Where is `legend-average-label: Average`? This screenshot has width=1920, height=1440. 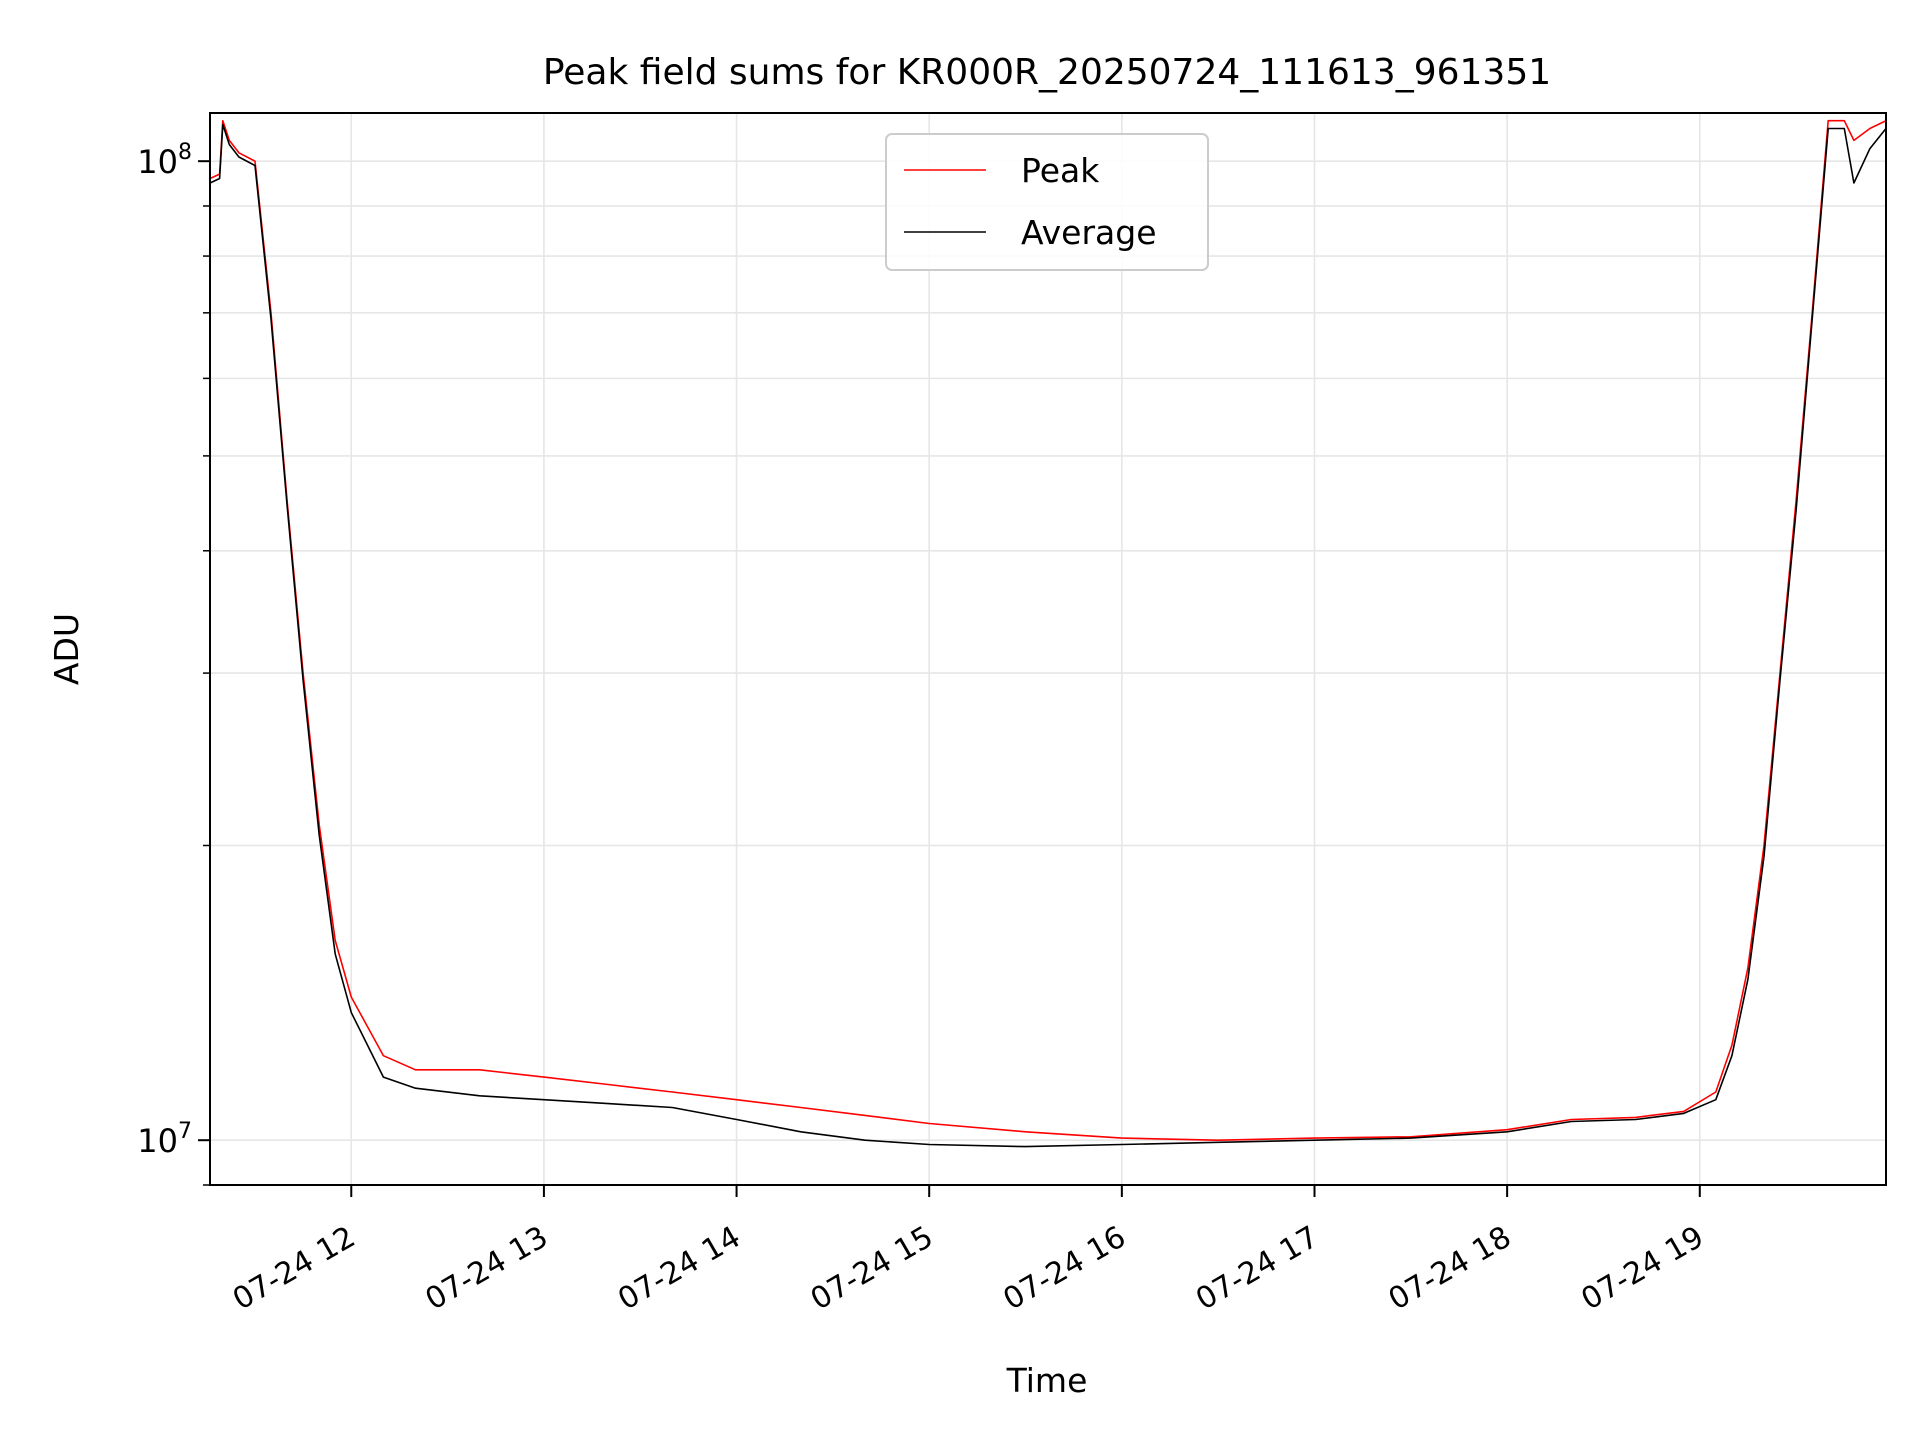
legend-average-label: Average is located at coordinates (1089, 232).